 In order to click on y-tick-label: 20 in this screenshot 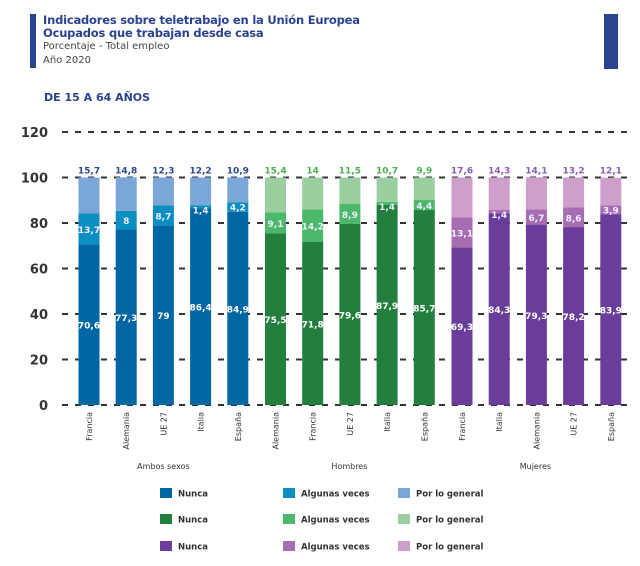, I will do `click(39, 361)`.